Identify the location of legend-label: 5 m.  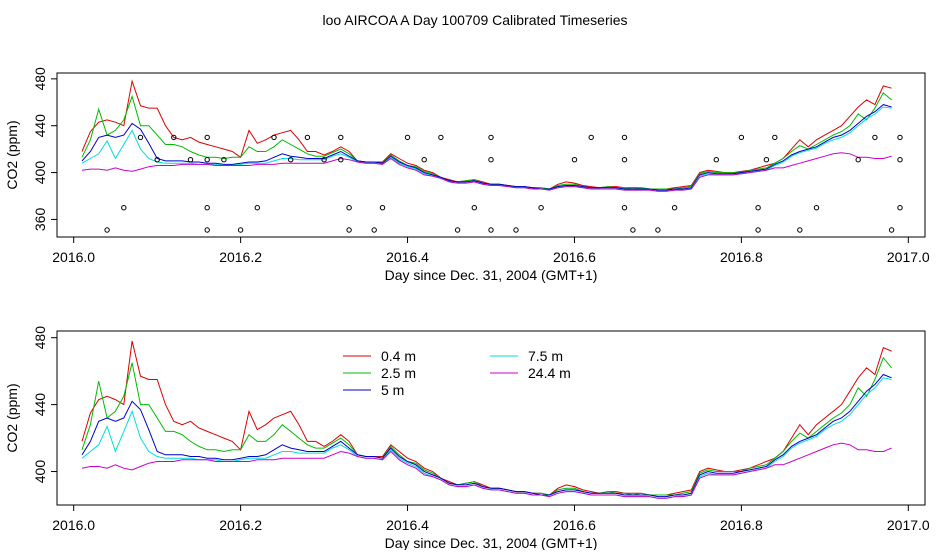
(392, 390).